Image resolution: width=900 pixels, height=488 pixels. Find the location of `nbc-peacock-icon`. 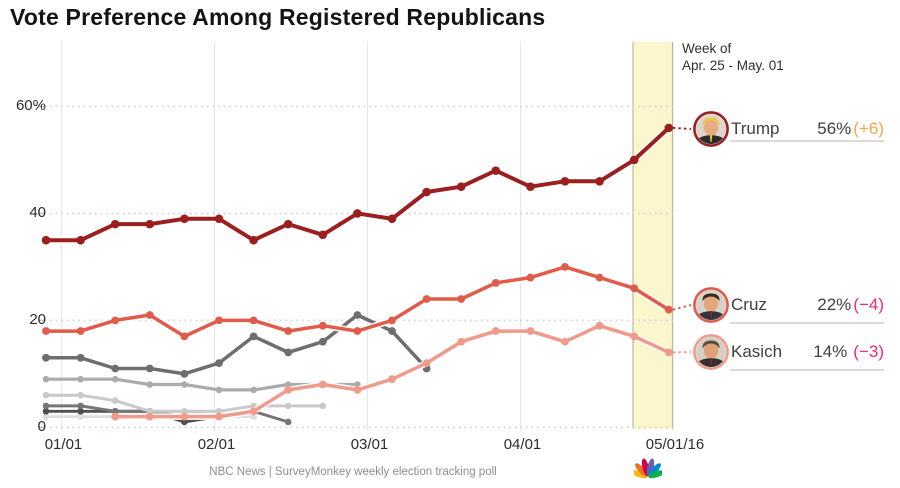

nbc-peacock-icon is located at coordinates (648, 468).